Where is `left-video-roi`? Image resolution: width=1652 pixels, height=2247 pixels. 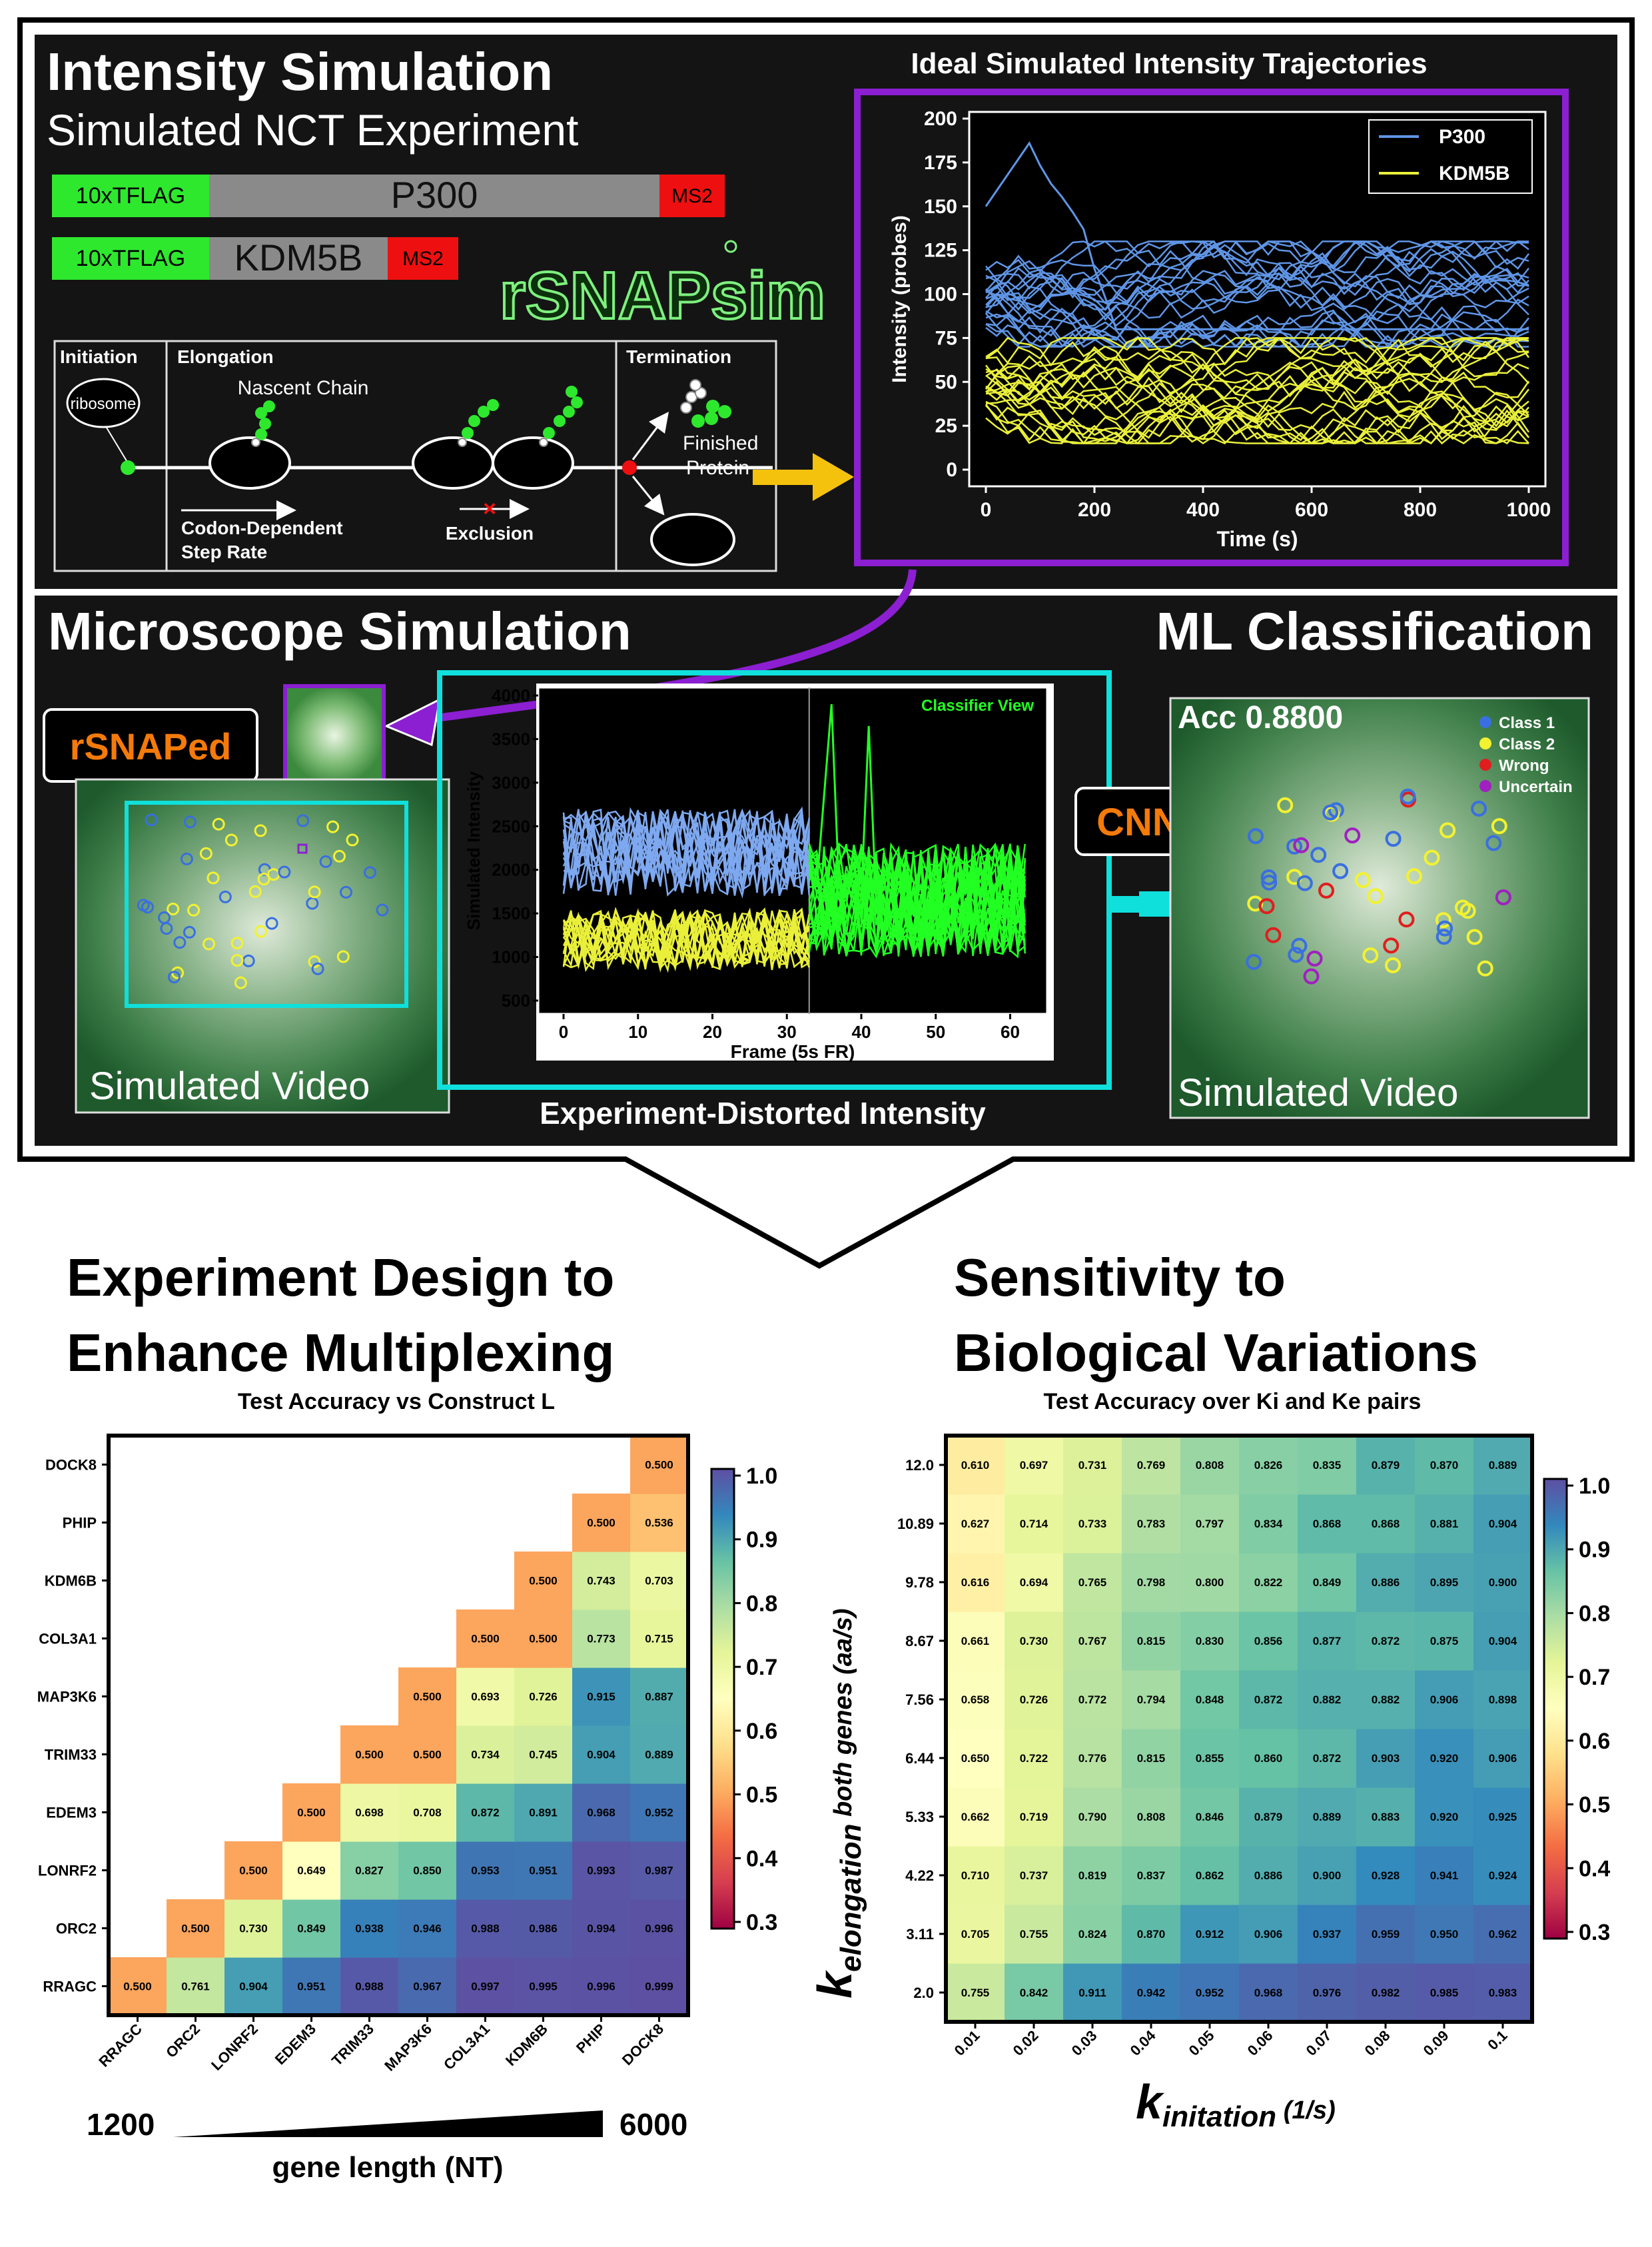 left-video-roi is located at coordinates (266, 904).